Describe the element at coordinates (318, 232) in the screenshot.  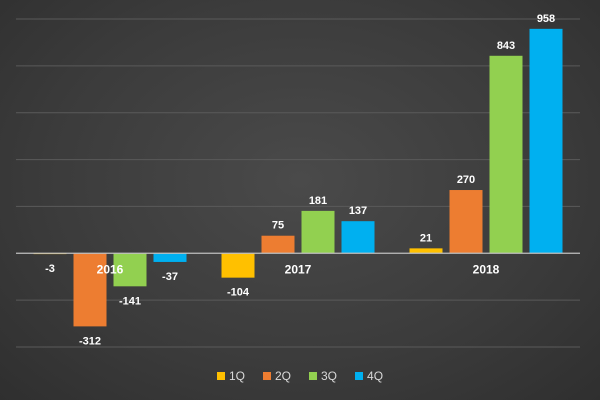
I see `bar-2017-3q` at that location.